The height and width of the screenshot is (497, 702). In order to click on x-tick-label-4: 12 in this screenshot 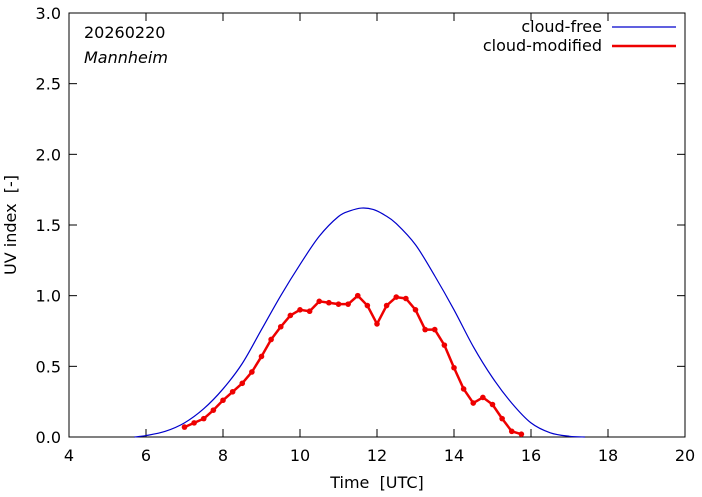, I will do `click(377, 455)`.